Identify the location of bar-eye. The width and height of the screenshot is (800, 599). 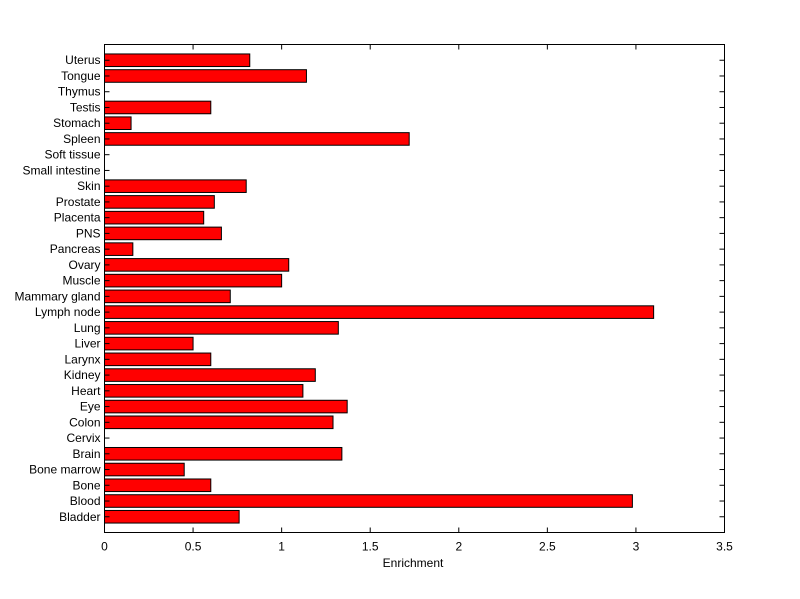
(226, 406).